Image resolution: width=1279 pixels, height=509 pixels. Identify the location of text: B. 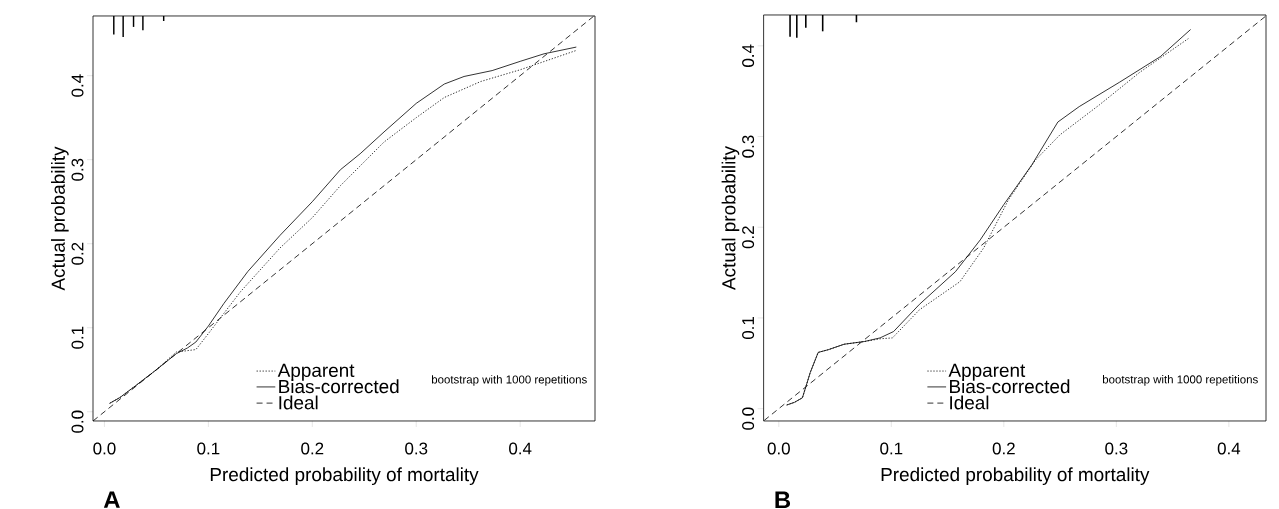
(783, 500).